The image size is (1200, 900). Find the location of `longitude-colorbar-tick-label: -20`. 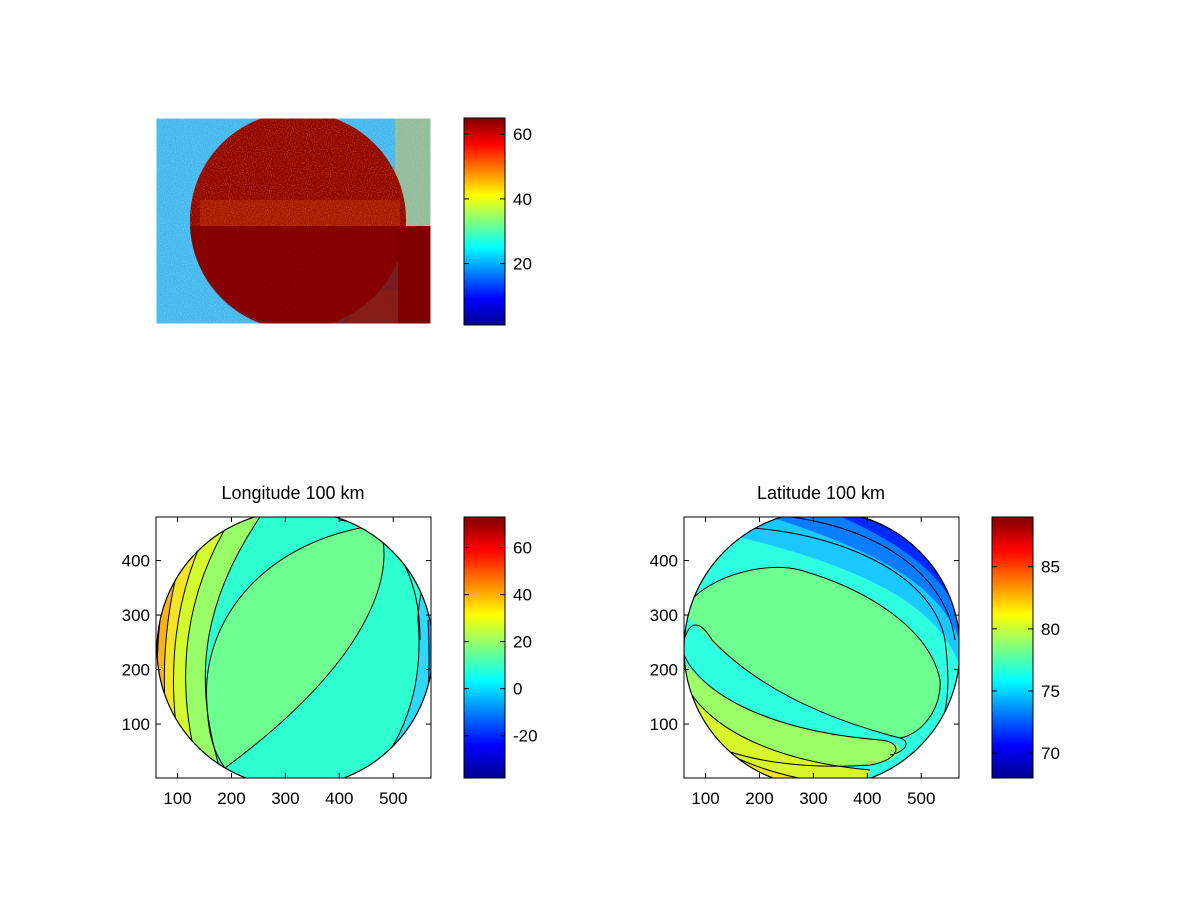

longitude-colorbar-tick-label: -20 is located at coordinates (525, 736).